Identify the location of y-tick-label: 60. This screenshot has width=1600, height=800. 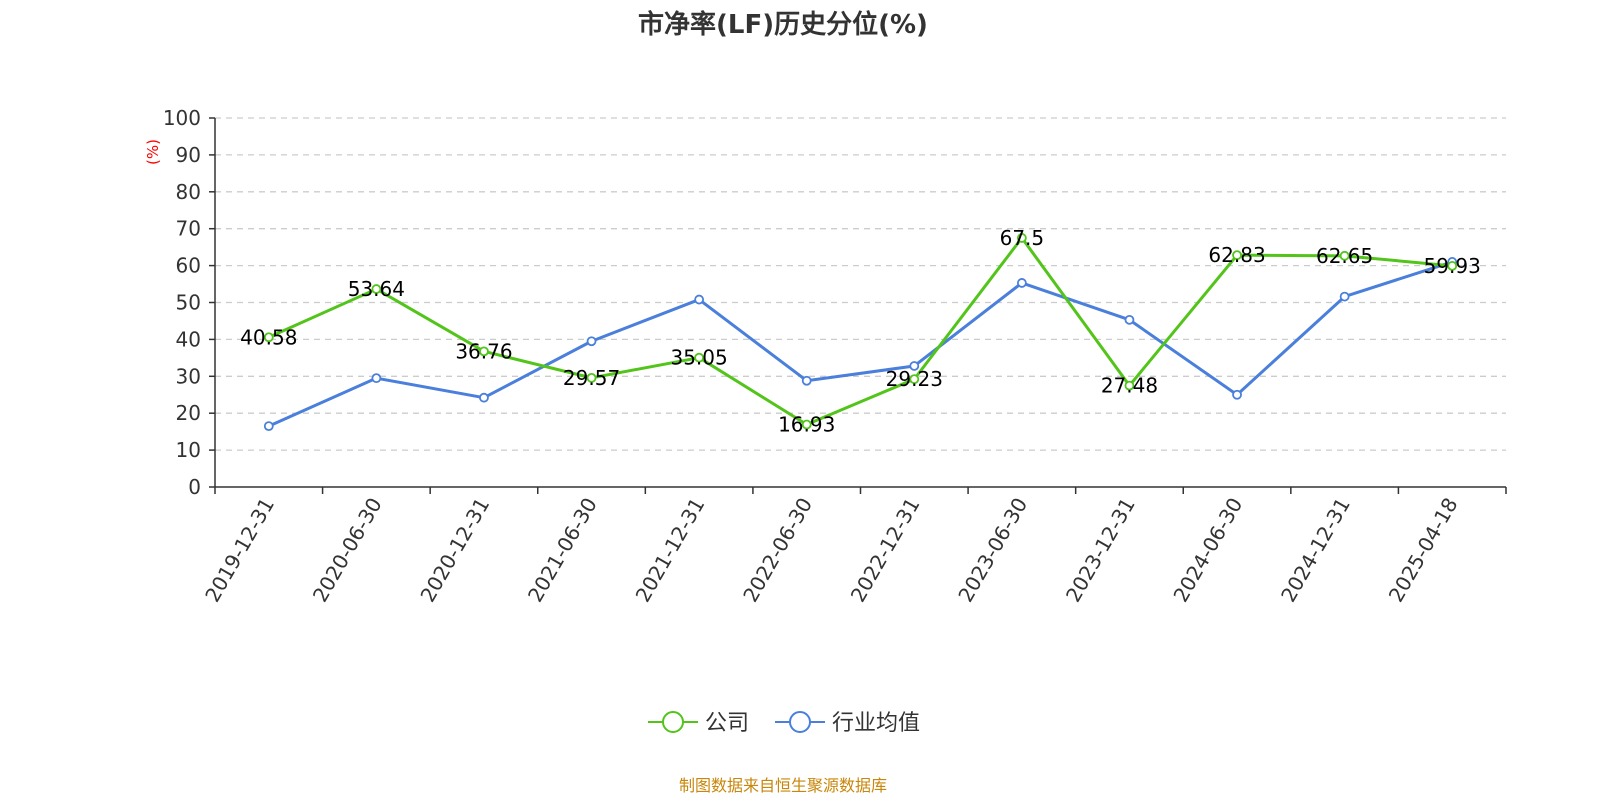
(188, 266).